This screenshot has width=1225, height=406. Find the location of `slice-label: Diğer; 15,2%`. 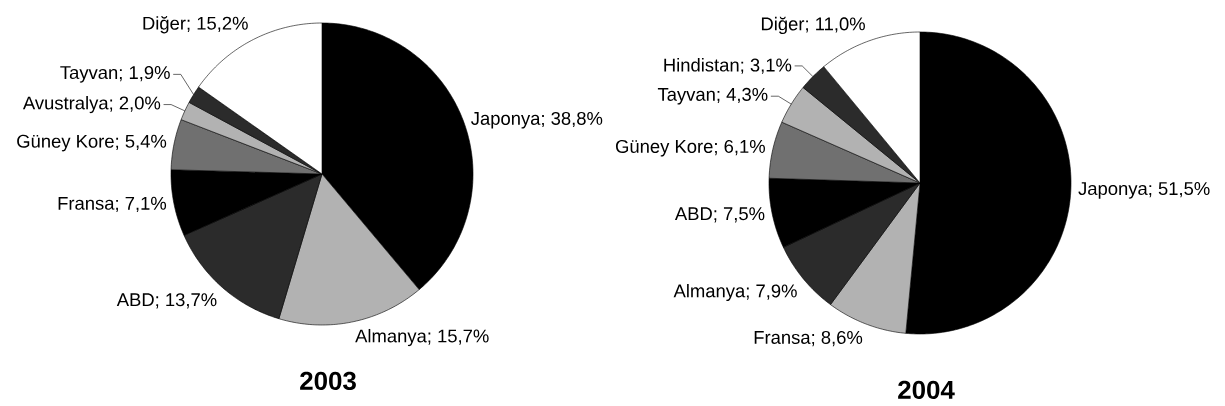

slice-label: Diğer; 15,2% is located at coordinates (195, 24).